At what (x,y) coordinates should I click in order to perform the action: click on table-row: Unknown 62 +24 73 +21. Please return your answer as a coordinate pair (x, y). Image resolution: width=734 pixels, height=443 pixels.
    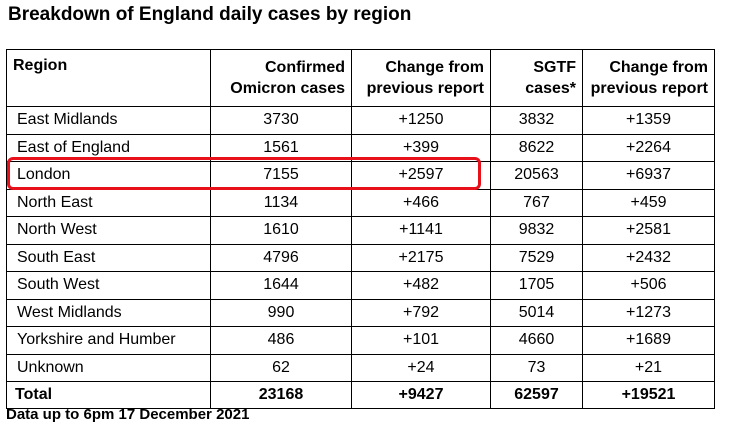
    Looking at the image, I should click on (360, 367).